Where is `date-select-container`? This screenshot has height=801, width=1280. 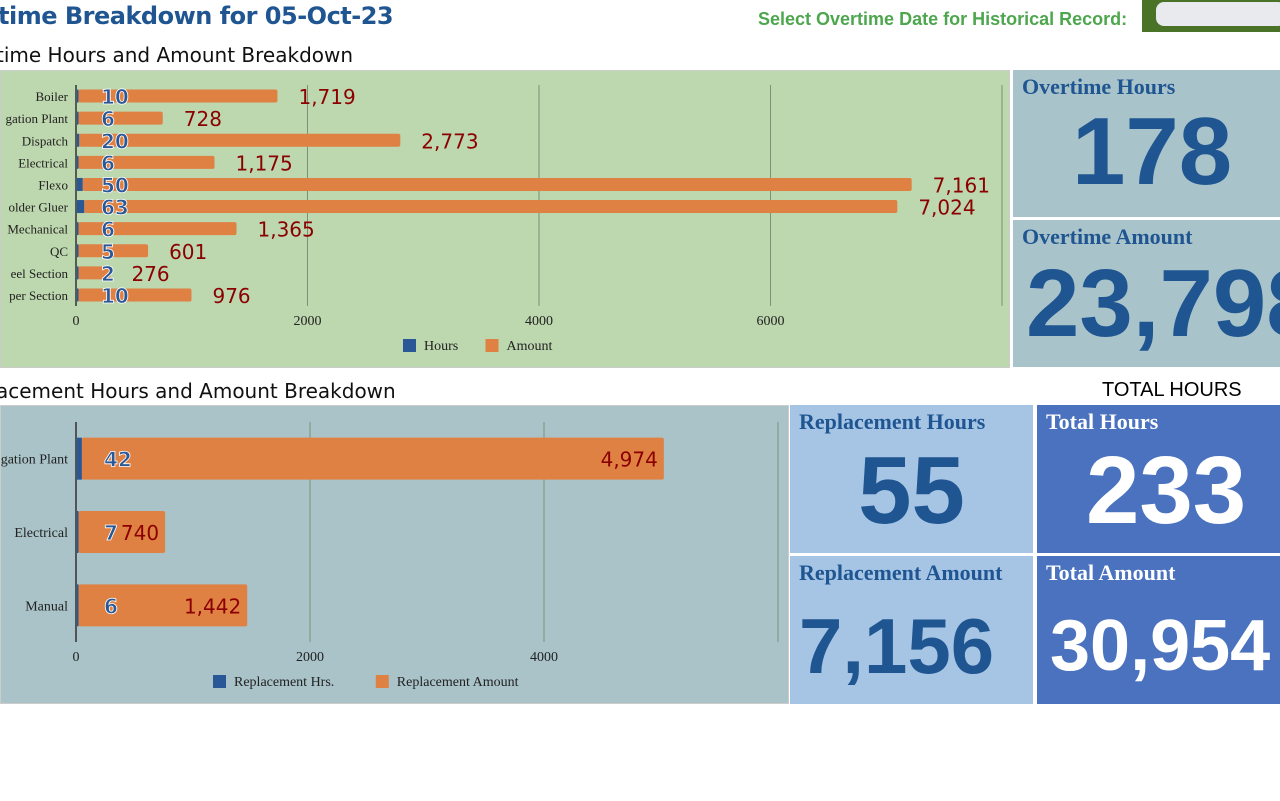
date-select-container is located at coordinates (1211, 16).